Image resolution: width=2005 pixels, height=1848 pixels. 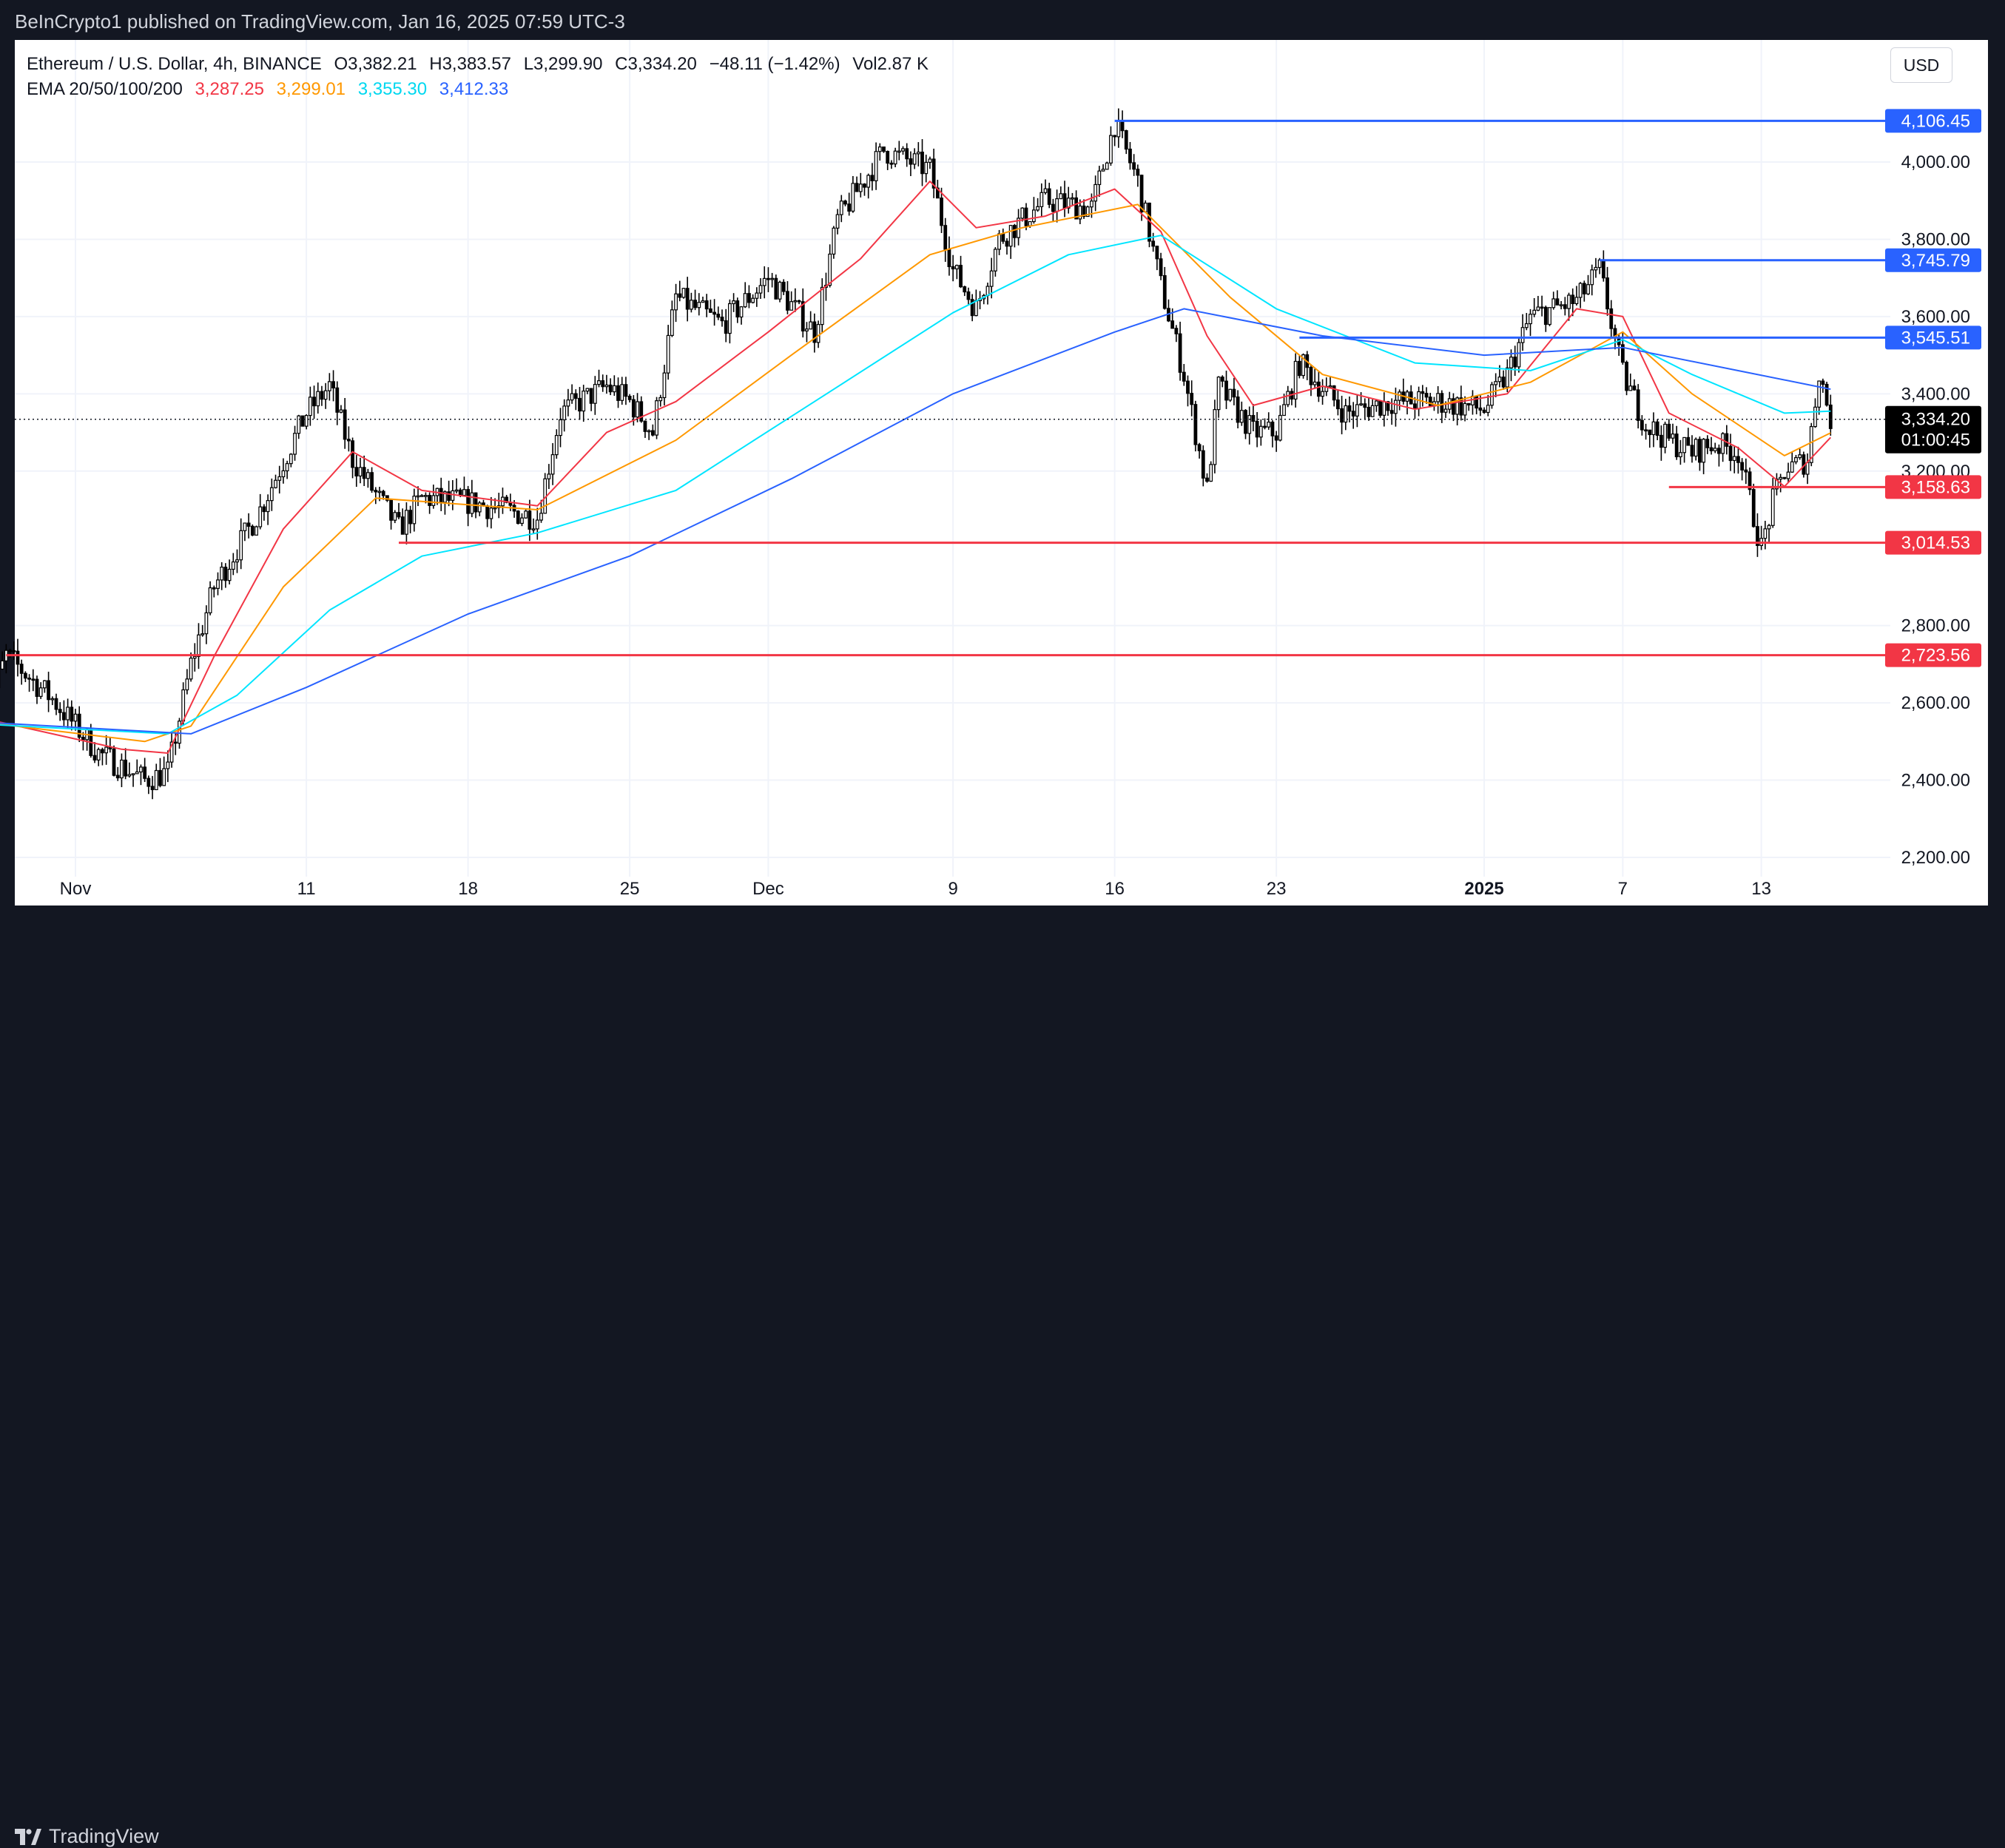 I want to click on current-price-label: 3,334.20, so click(x=1935, y=420).